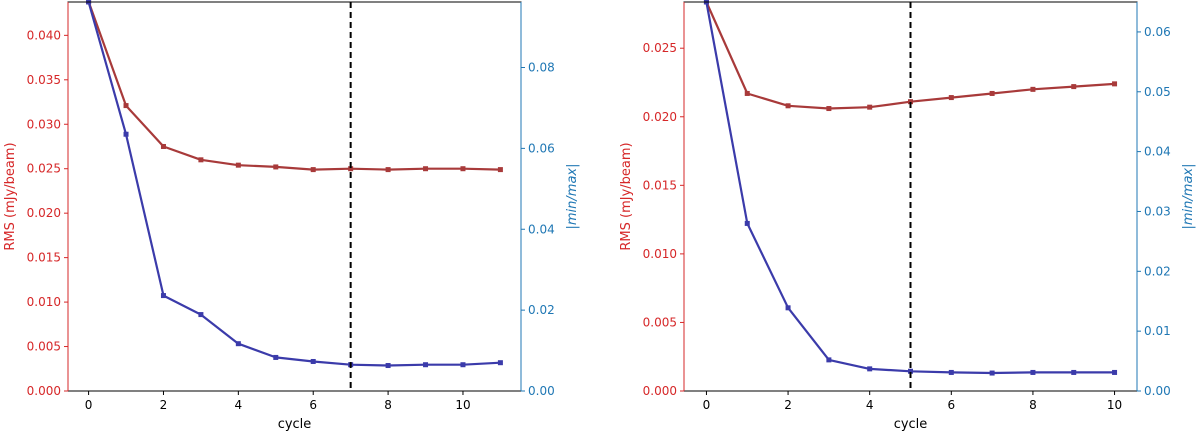 This screenshot has height=433, width=1200. What do you see at coordinates (44, 124) in the screenshot?
I see `y-left-tick-label: 0.030` at bounding box center [44, 124].